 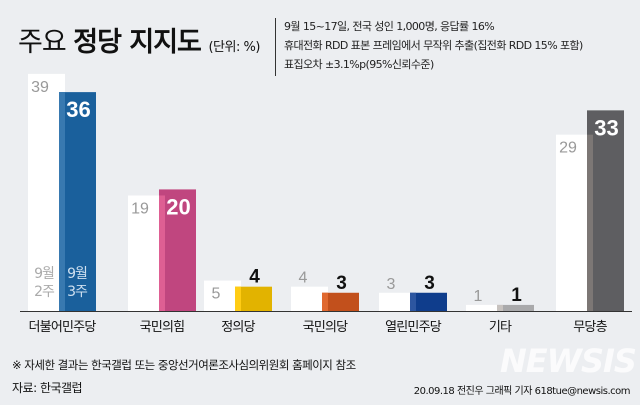 I want to click on chart-title: 주요 정당 지지도 (단위: %), so click(x=139, y=39).